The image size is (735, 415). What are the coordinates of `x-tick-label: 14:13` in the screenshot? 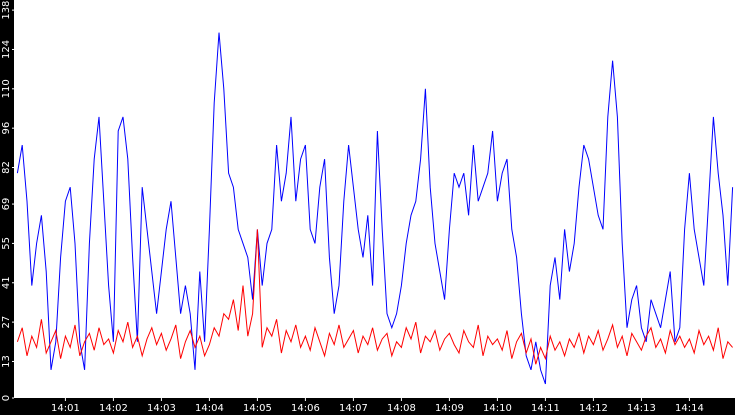 It's located at (641, 408).